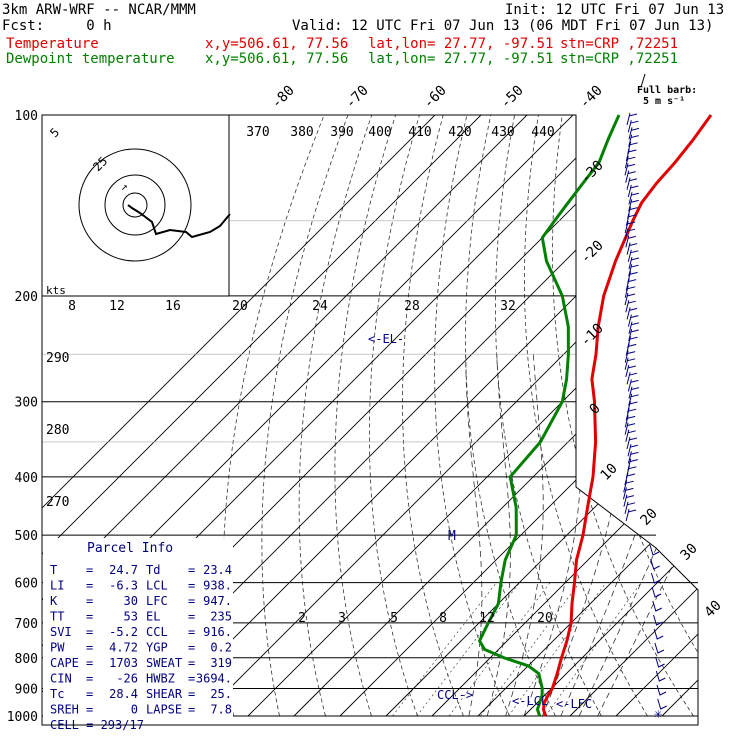  I want to click on parcel-row-label: SHEAR, so click(164, 694).